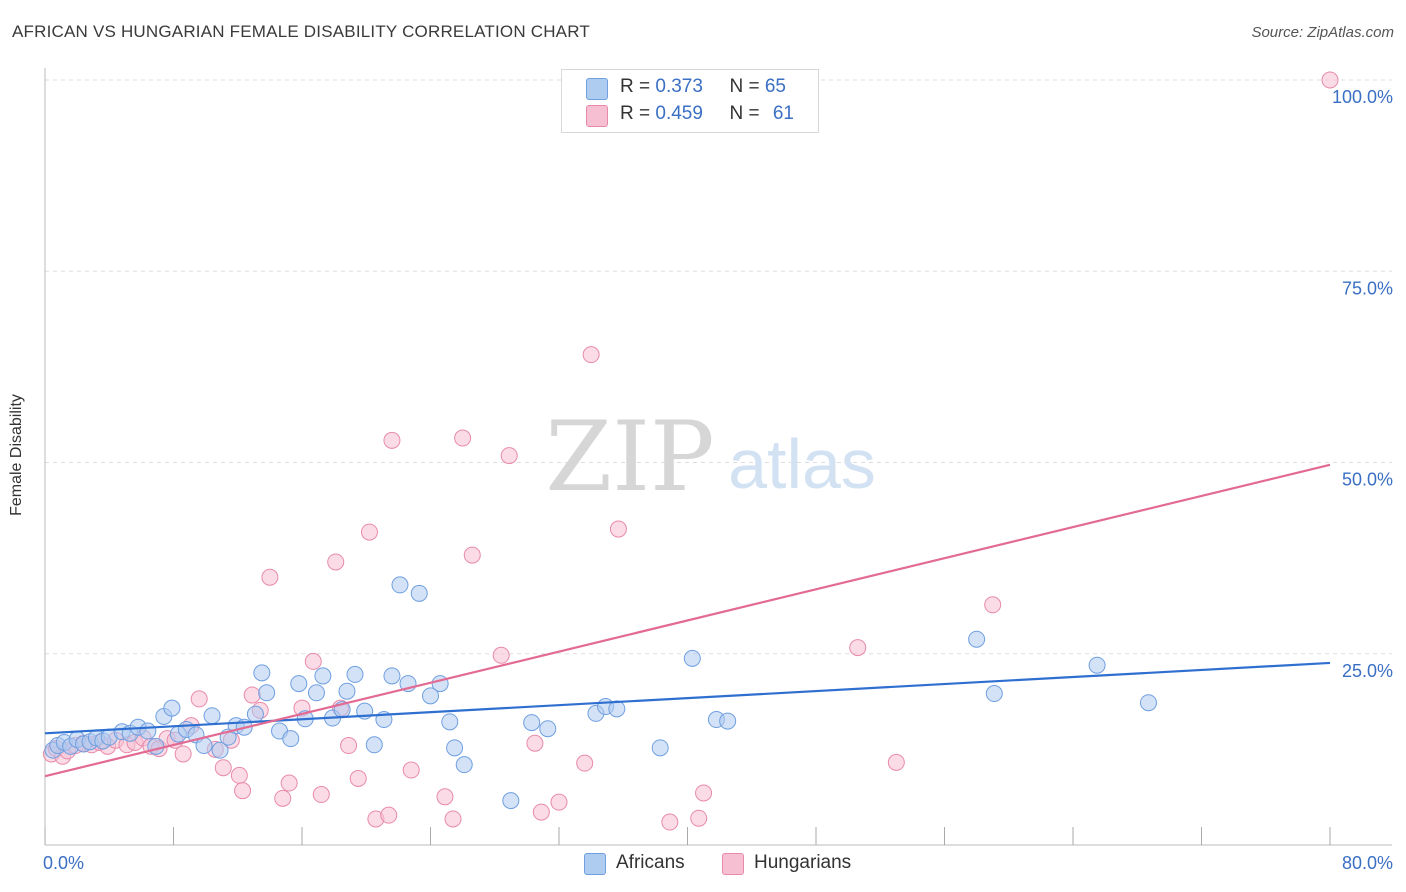  Describe the element at coordinates (733, 864) in the screenshot. I see `bottom-hungarians-swatch` at that location.